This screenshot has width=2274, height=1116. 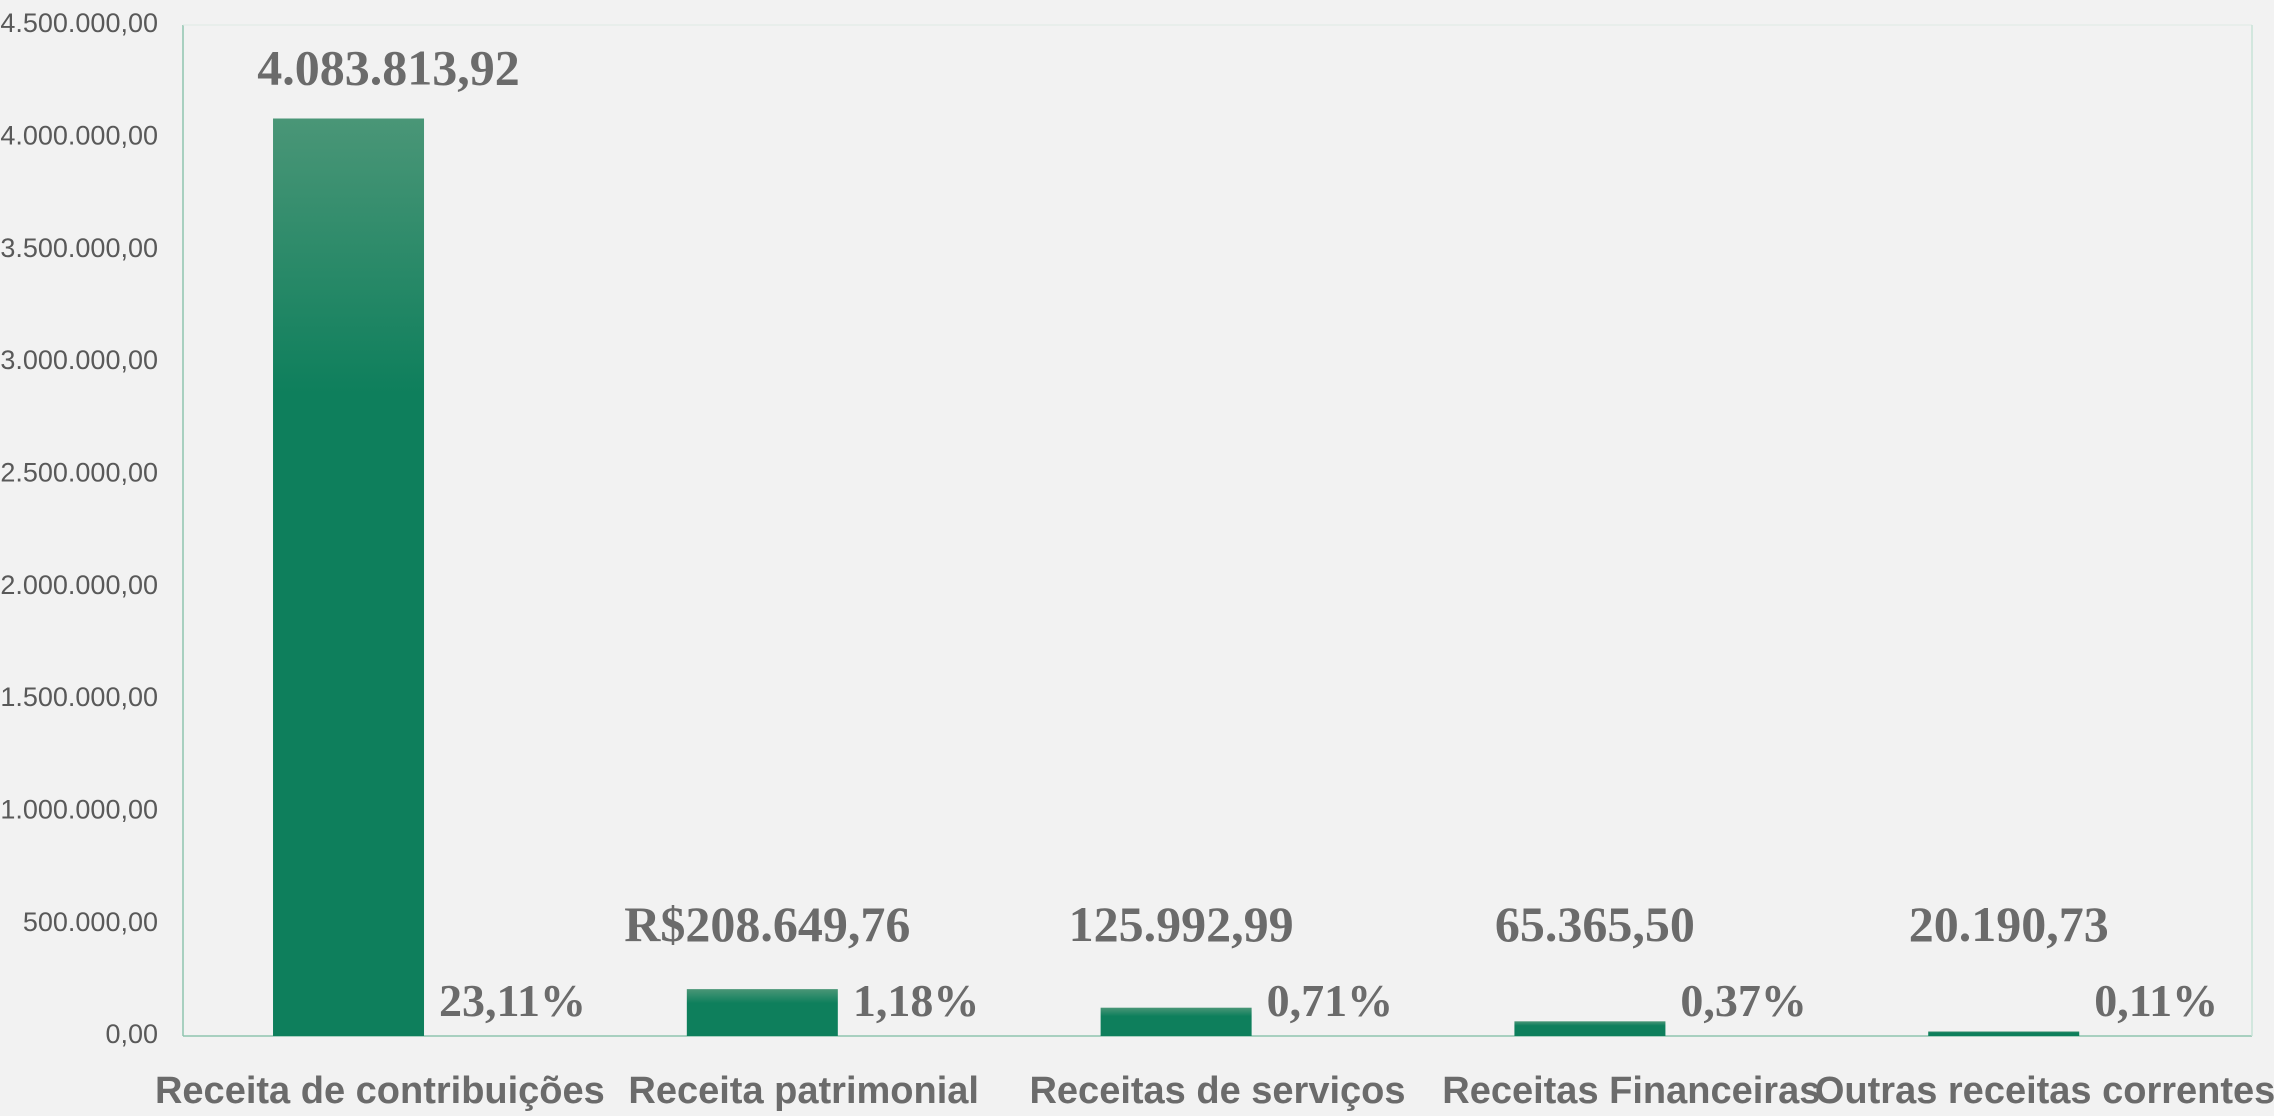 What do you see at coordinates (1743, 1000) in the screenshot?
I see `percent-label: 0,37%` at bounding box center [1743, 1000].